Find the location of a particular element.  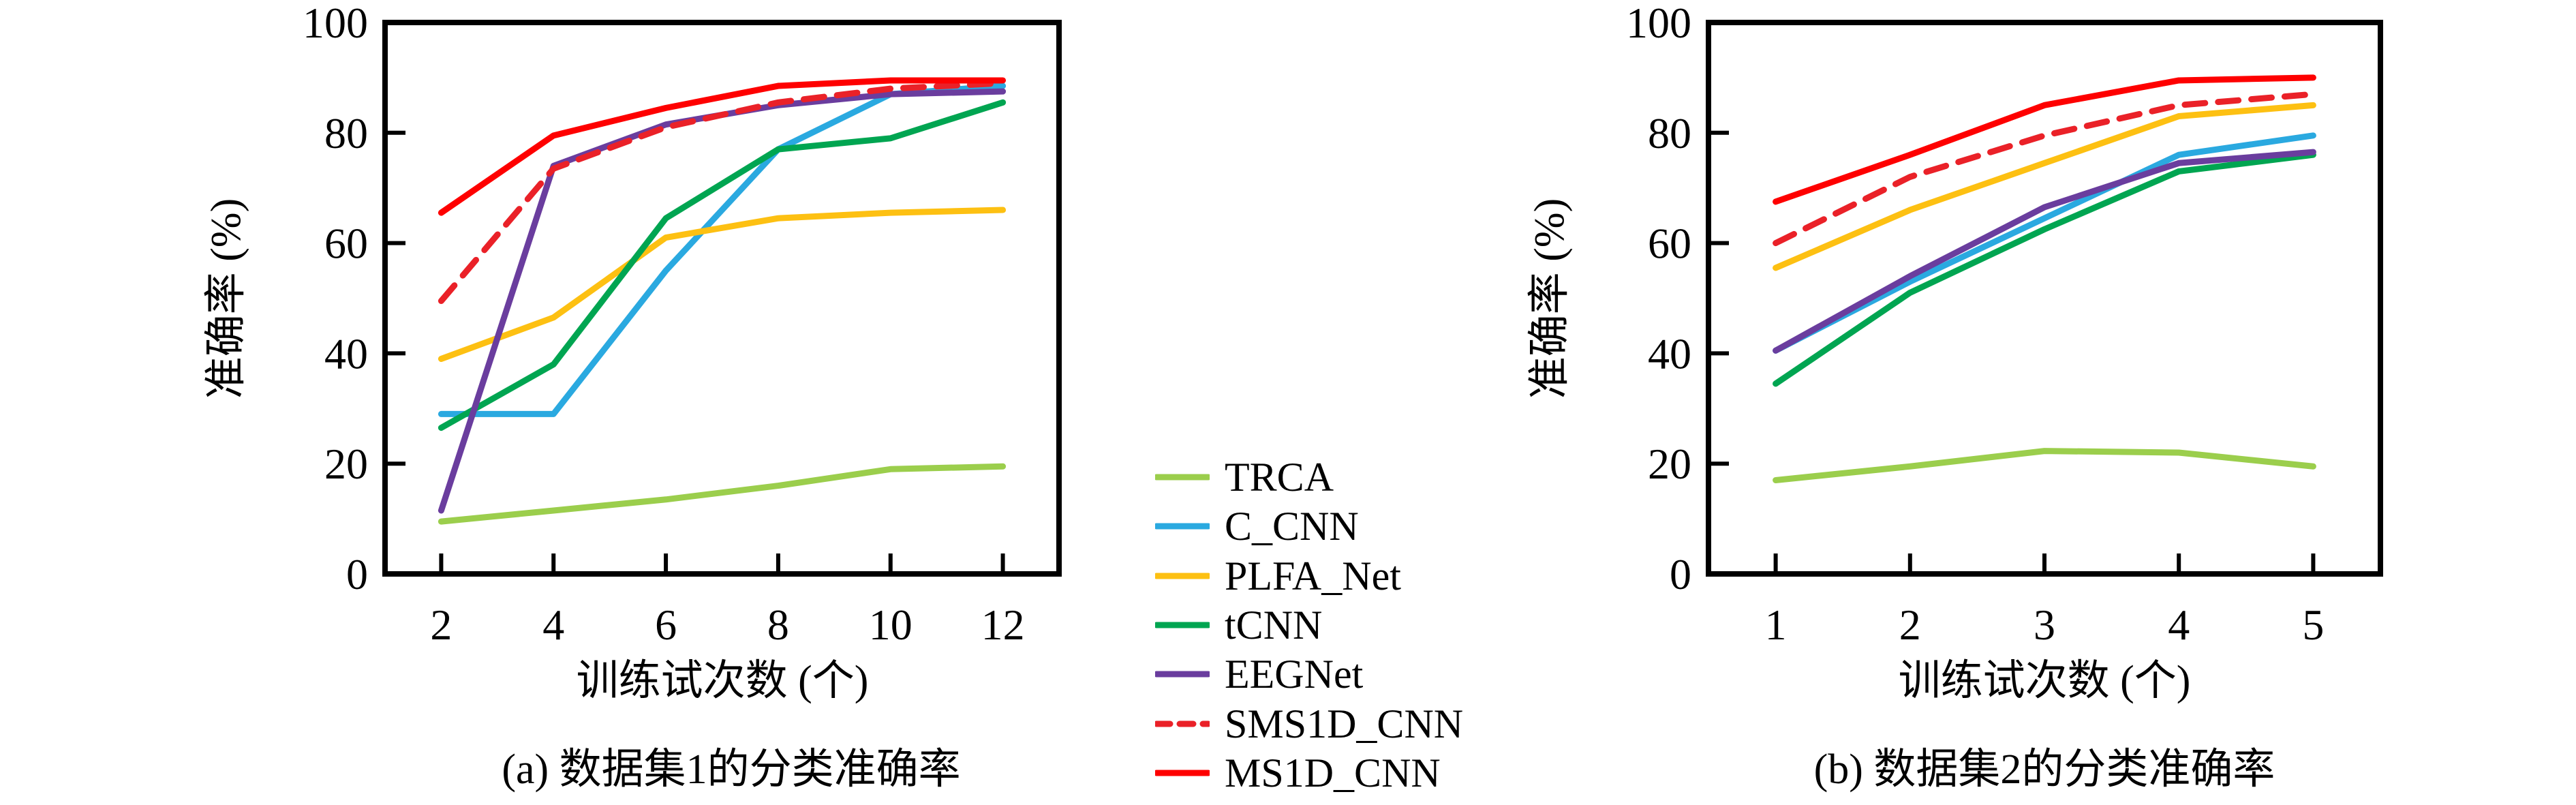

chart-a-x-tick-label: 4 is located at coordinates (553, 625).